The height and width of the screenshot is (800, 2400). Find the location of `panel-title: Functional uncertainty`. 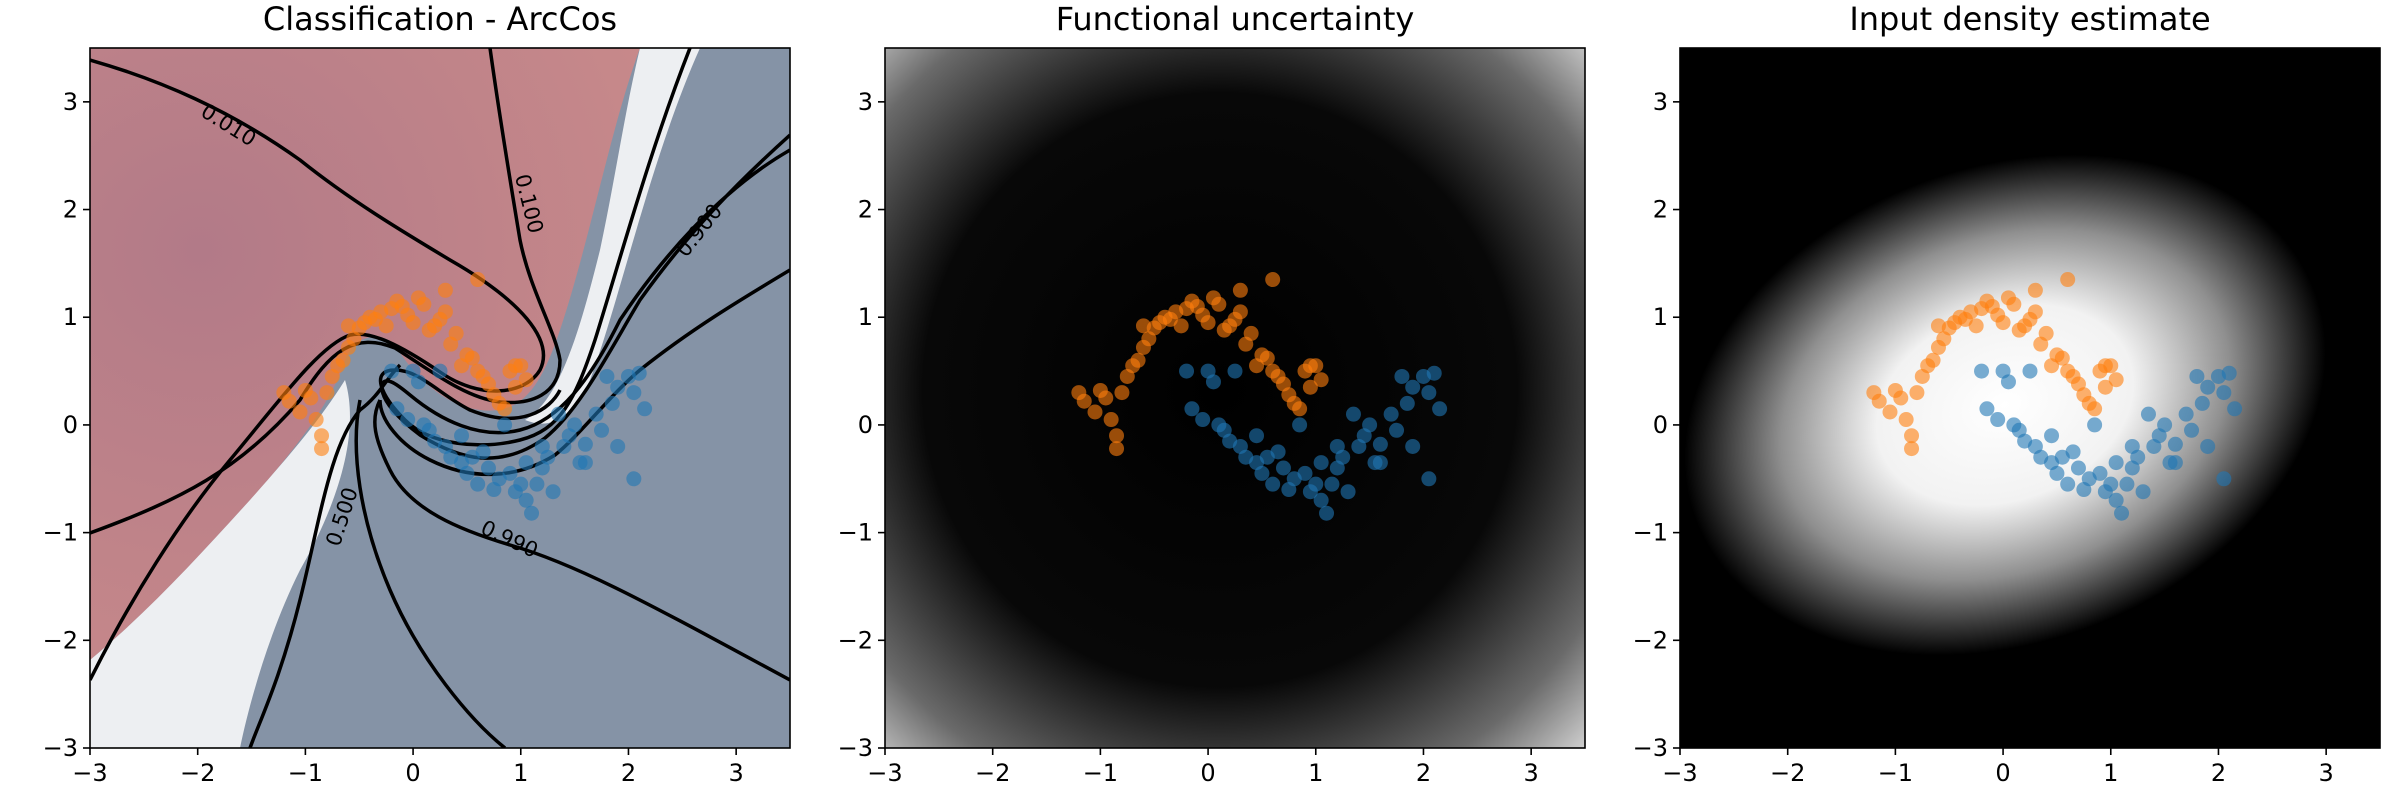

panel-title: Functional uncertainty is located at coordinates (1235, 19).